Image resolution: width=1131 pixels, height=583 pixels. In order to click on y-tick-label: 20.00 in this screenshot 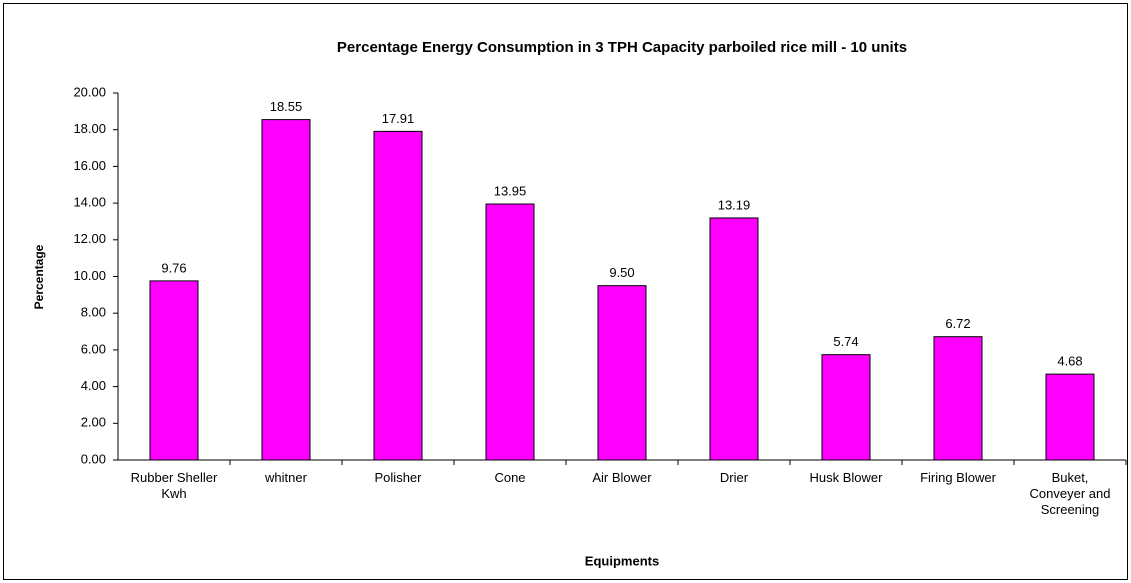, I will do `click(89, 91)`.